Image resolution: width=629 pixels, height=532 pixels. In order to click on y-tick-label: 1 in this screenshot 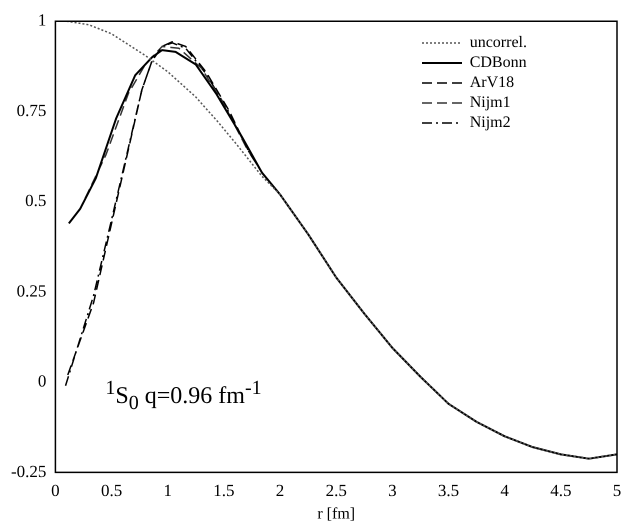, I will do `click(42, 20)`.